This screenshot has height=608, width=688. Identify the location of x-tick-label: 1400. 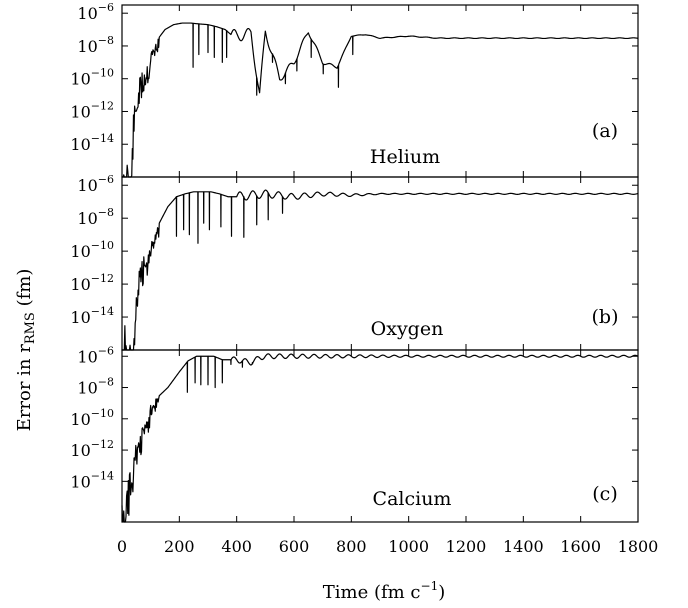
(523, 546).